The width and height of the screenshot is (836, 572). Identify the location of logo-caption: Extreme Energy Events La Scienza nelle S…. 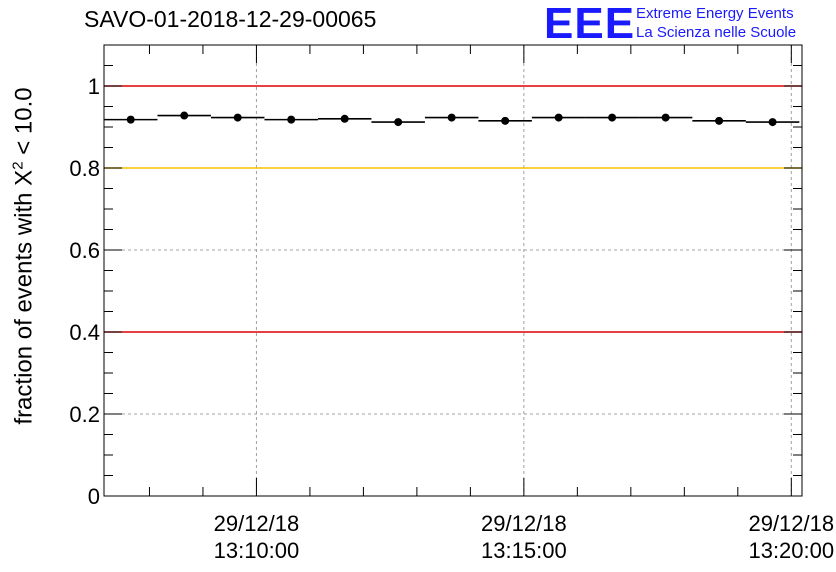
(716, 23).